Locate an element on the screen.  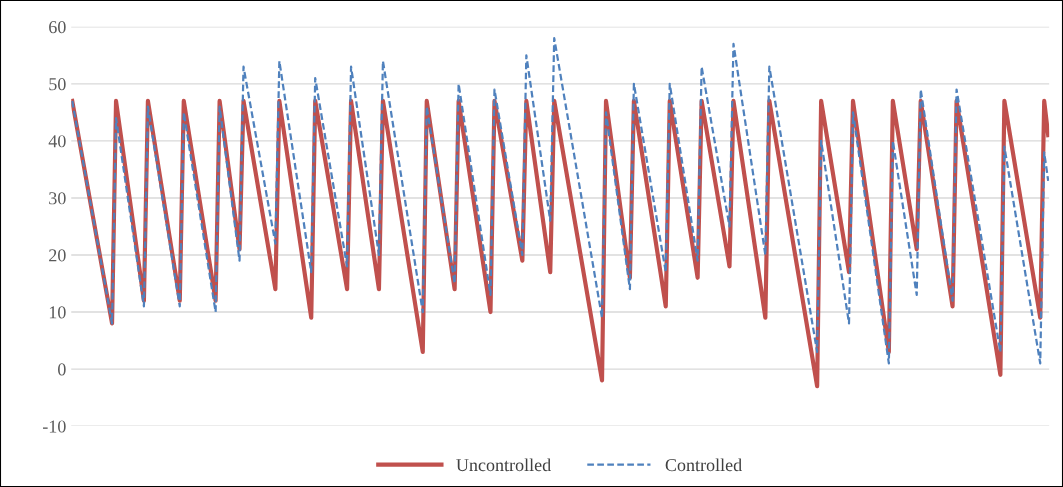
y-tick-label: -10 is located at coordinates (54, 426).